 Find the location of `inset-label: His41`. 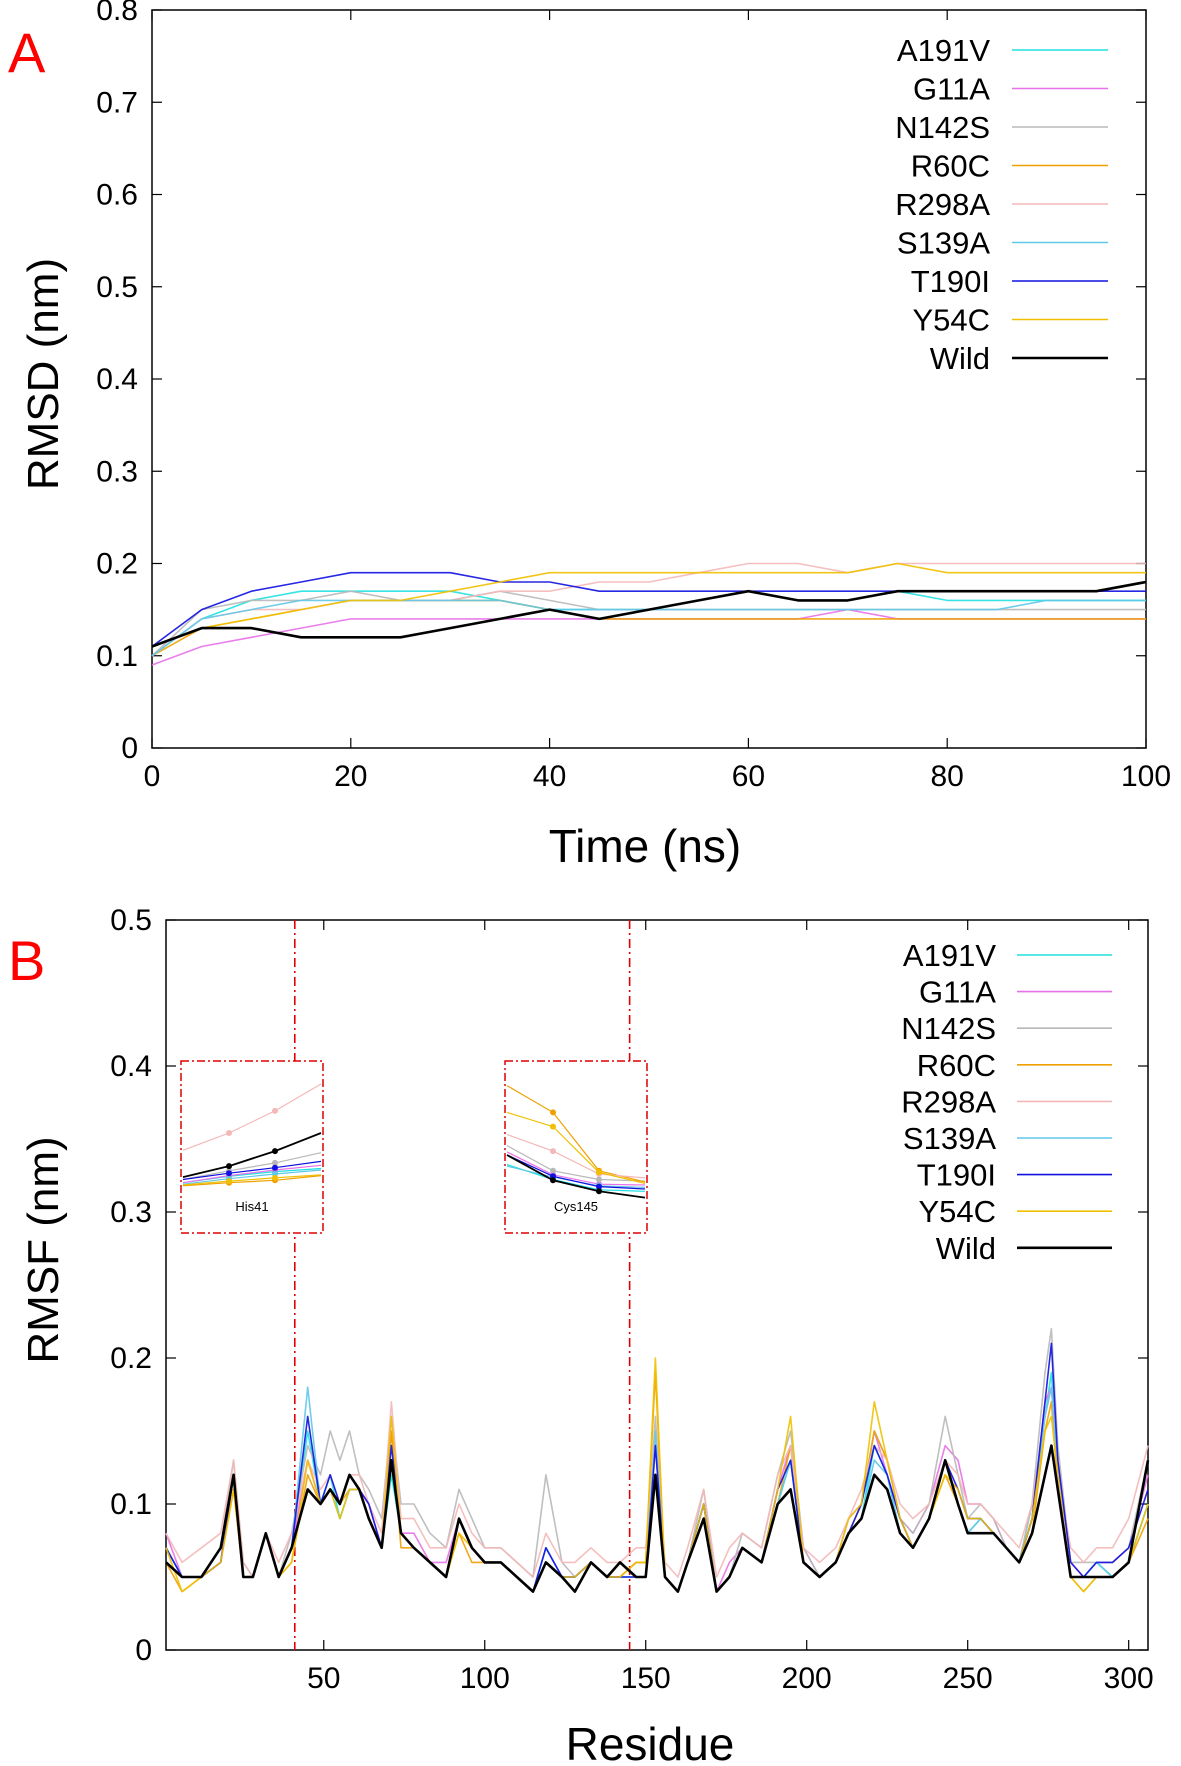

inset-label: His41 is located at coordinates (251, 1206).